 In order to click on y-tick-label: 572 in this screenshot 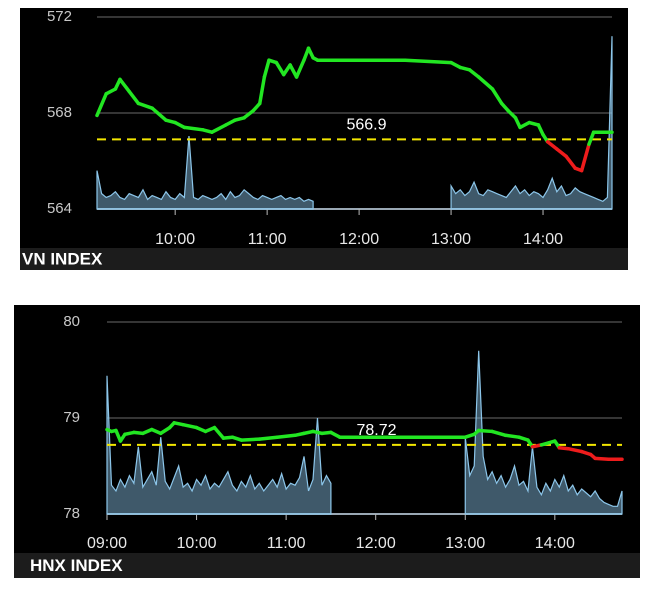, I will do `click(59, 16)`.